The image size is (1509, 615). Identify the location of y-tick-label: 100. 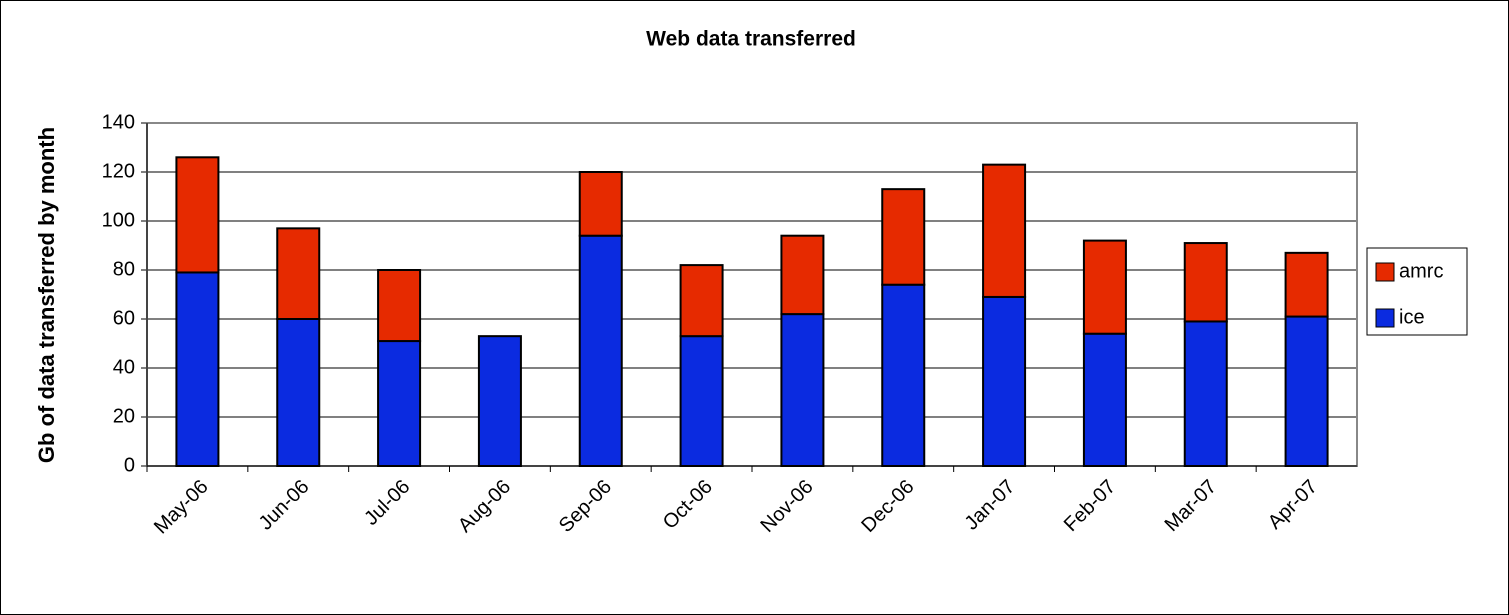
(118, 220).